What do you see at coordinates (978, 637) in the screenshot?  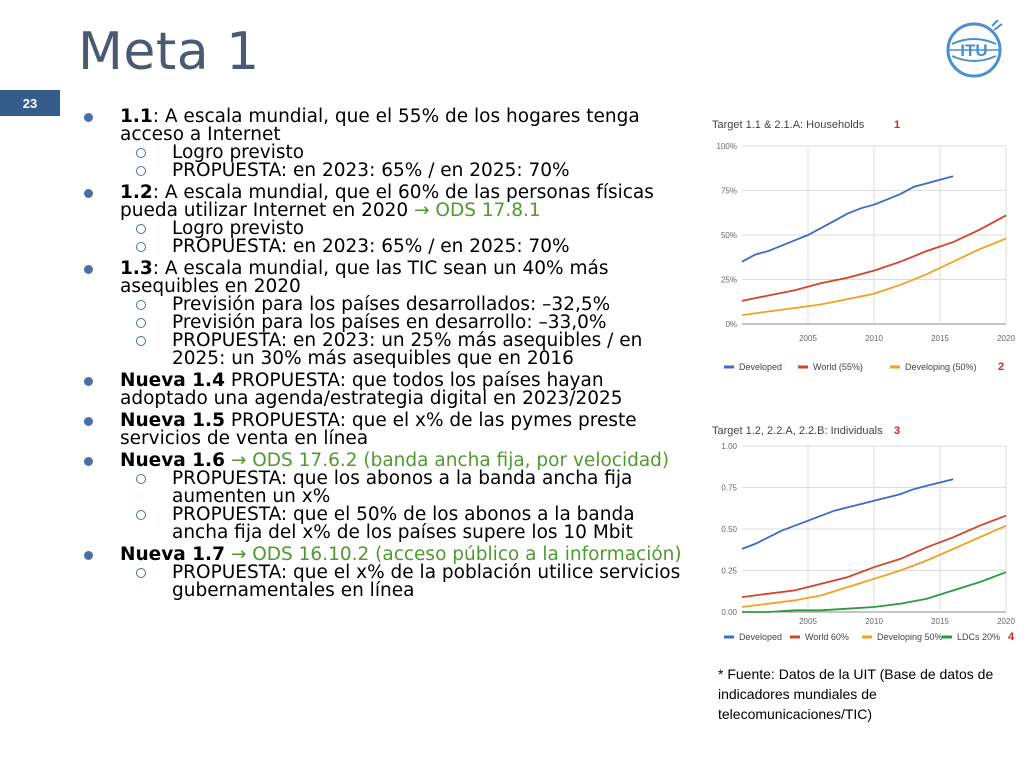 I see `legend-label: LDCs 20%` at bounding box center [978, 637].